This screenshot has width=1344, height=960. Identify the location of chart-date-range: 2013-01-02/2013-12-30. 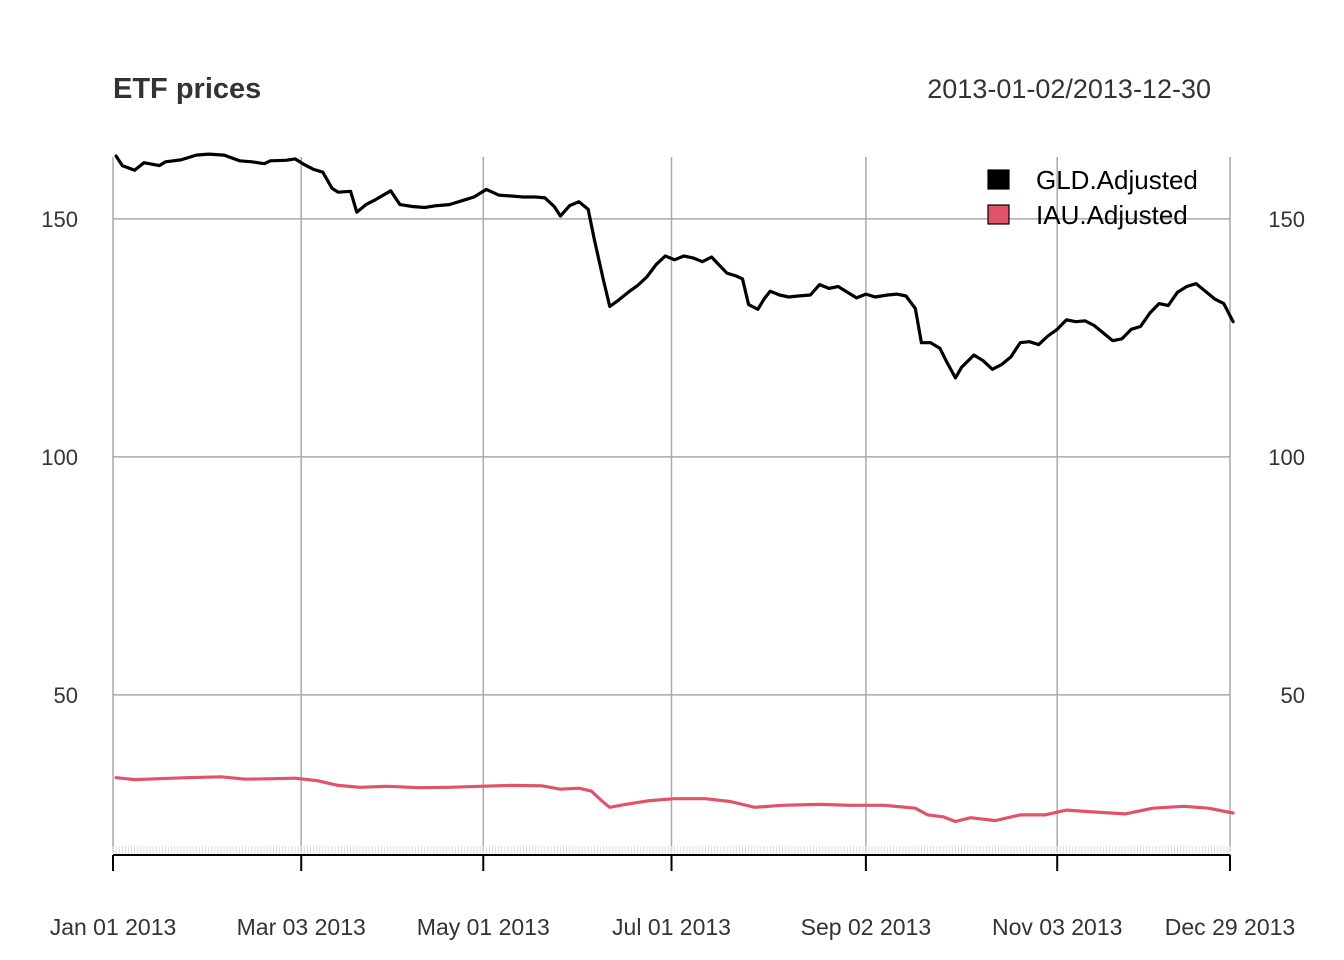
(1069, 89).